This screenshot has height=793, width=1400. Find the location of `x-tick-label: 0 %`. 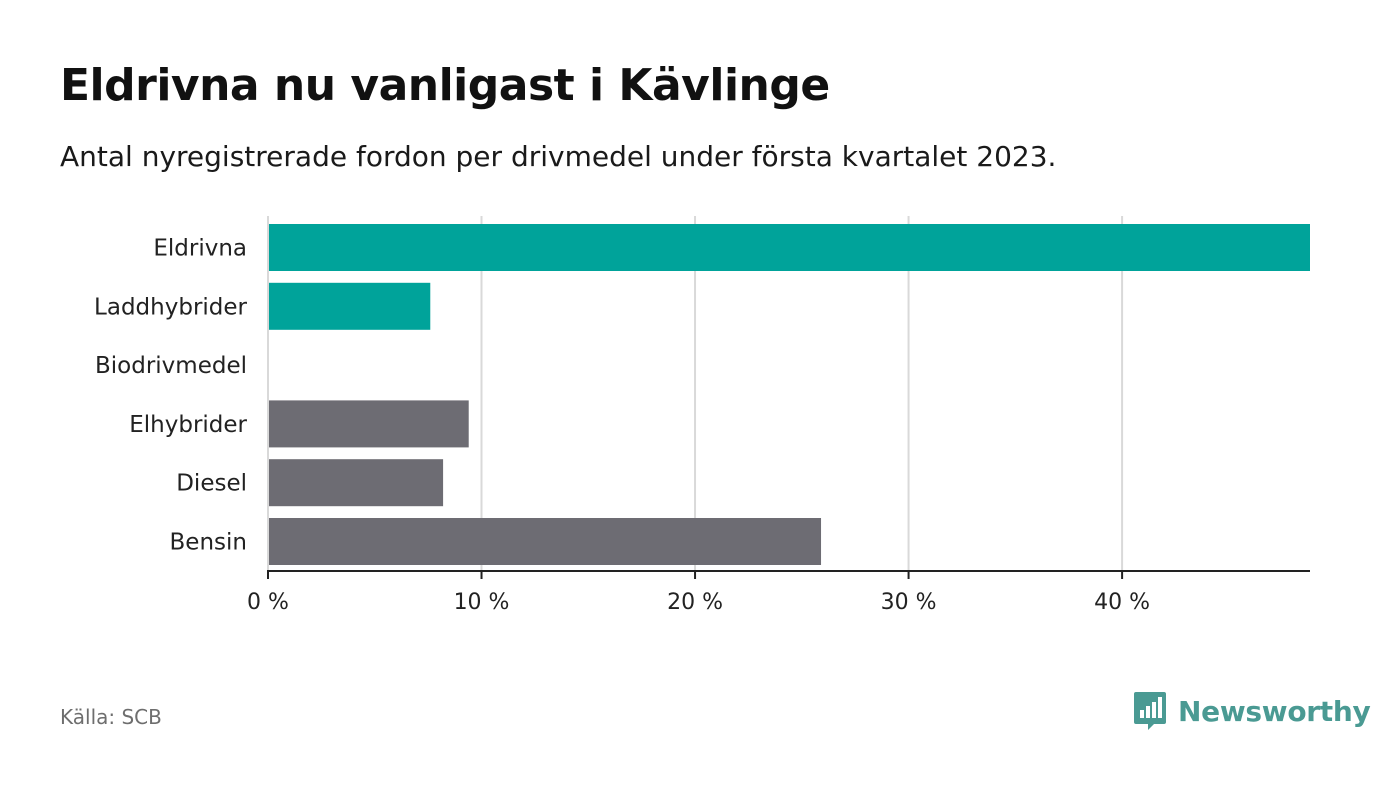

x-tick-label: 0 % is located at coordinates (268, 602).